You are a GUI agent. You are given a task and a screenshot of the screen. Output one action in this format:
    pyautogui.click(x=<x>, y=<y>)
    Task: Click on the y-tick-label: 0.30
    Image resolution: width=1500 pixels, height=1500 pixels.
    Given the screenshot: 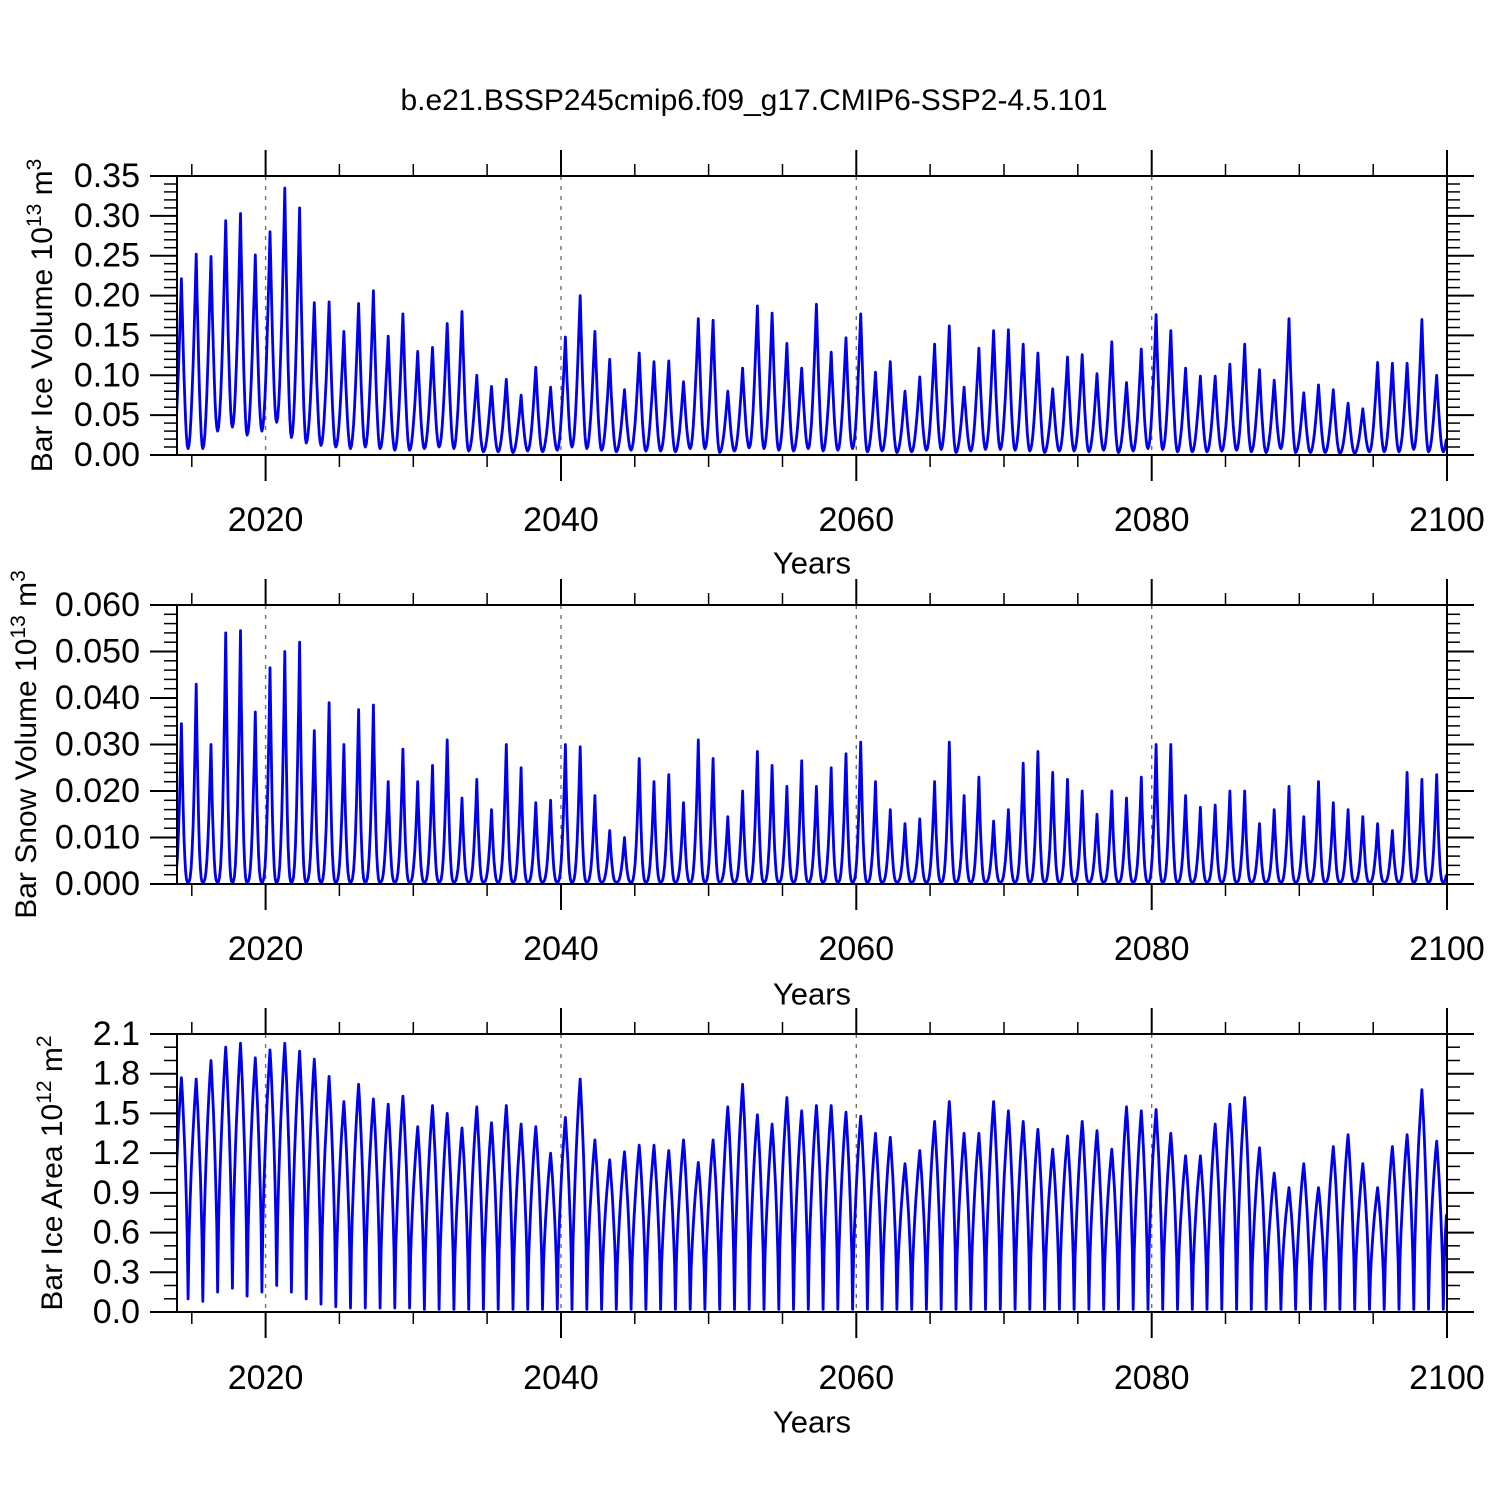 What is the action you would take?
    pyautogui.click(x=107, y=216)
    